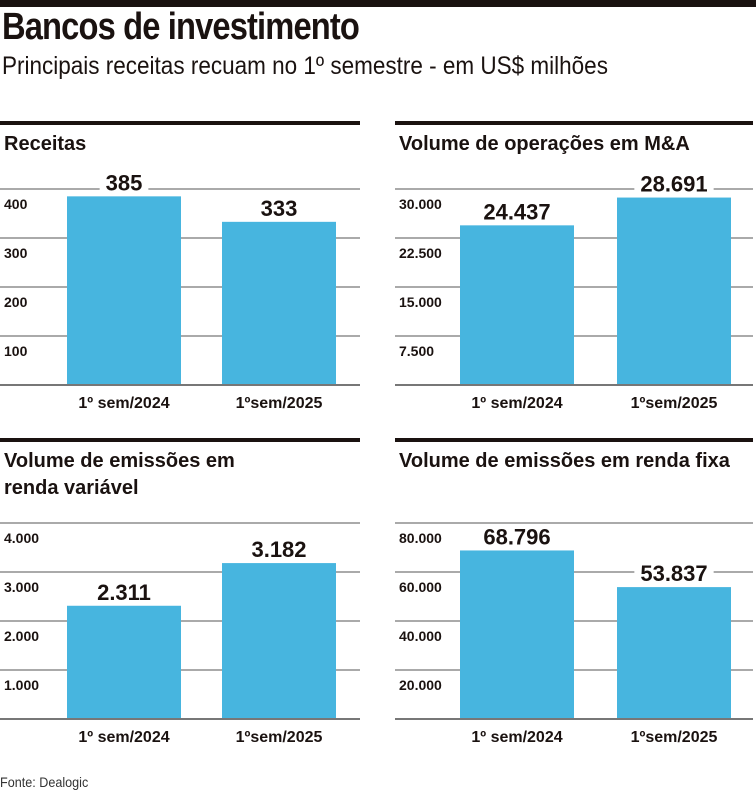 The width and height of the screenshot is (756, 794). What do you see at coordinates (21, 685) in the screenshot?
I see `y-tick-label: 1.000` at bounding box center [21, 685].